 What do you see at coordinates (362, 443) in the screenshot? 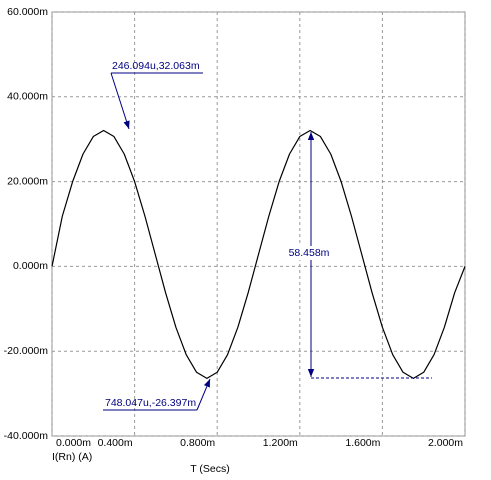
I see `x-tick-label: 1.600m` at bounding box center [362, 443].